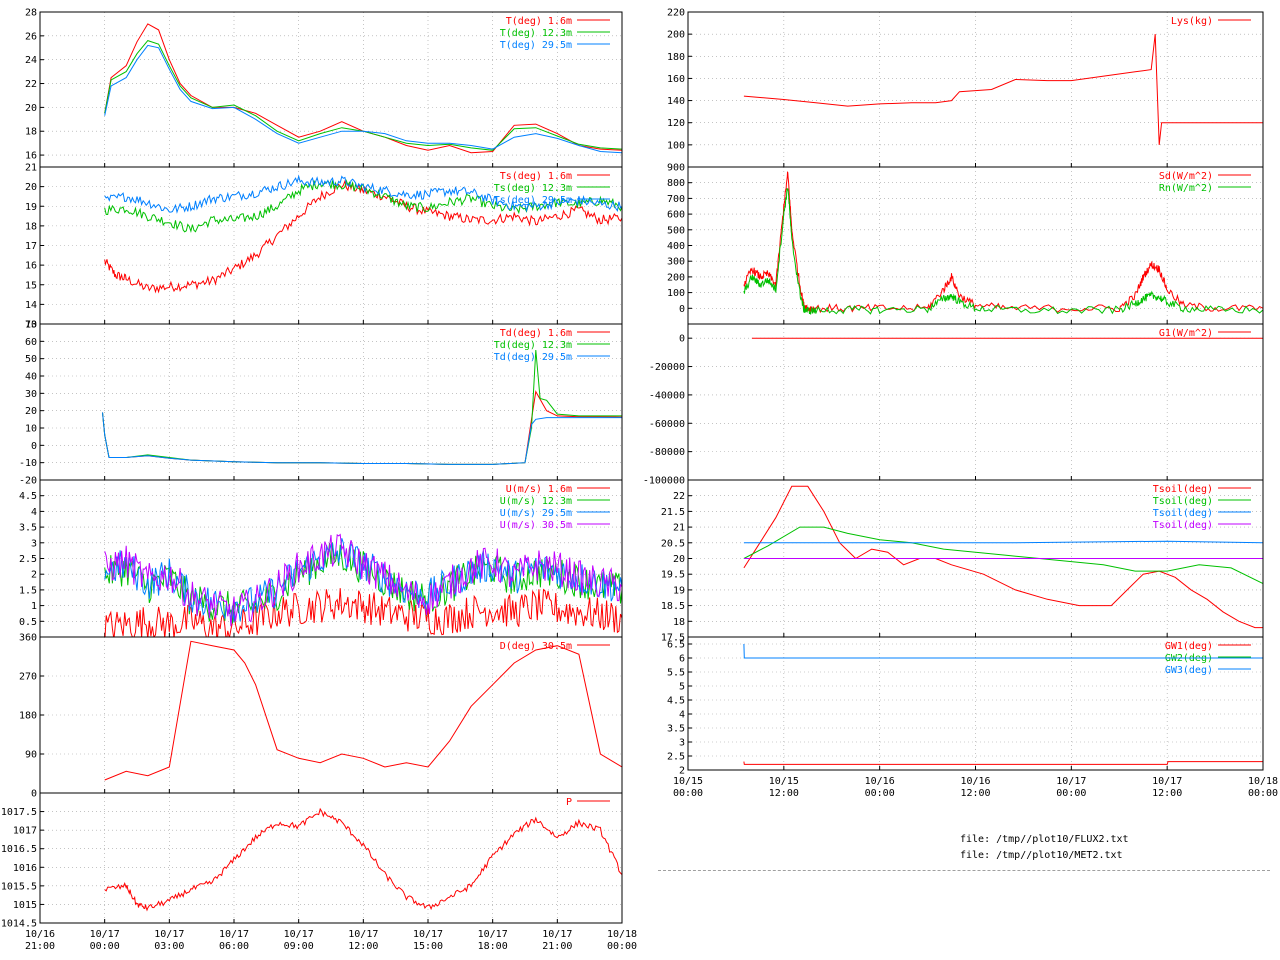  Describe the element at coordinates (676, 293) in the screenshot. I see `radiation-ytick-label: 100` at that location.